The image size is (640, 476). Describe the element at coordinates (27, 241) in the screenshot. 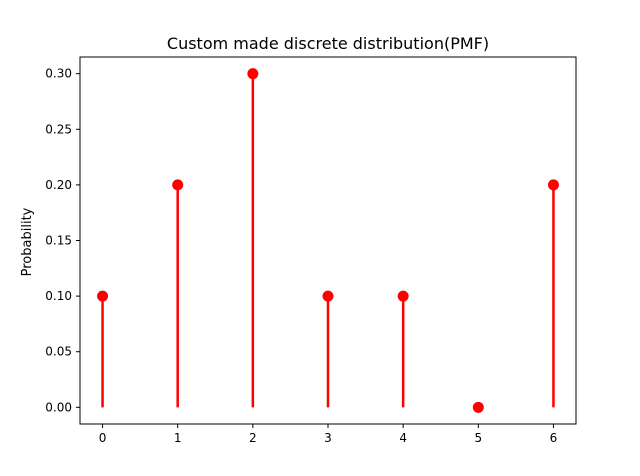

I see `y-axis-label: Probability` at that location.